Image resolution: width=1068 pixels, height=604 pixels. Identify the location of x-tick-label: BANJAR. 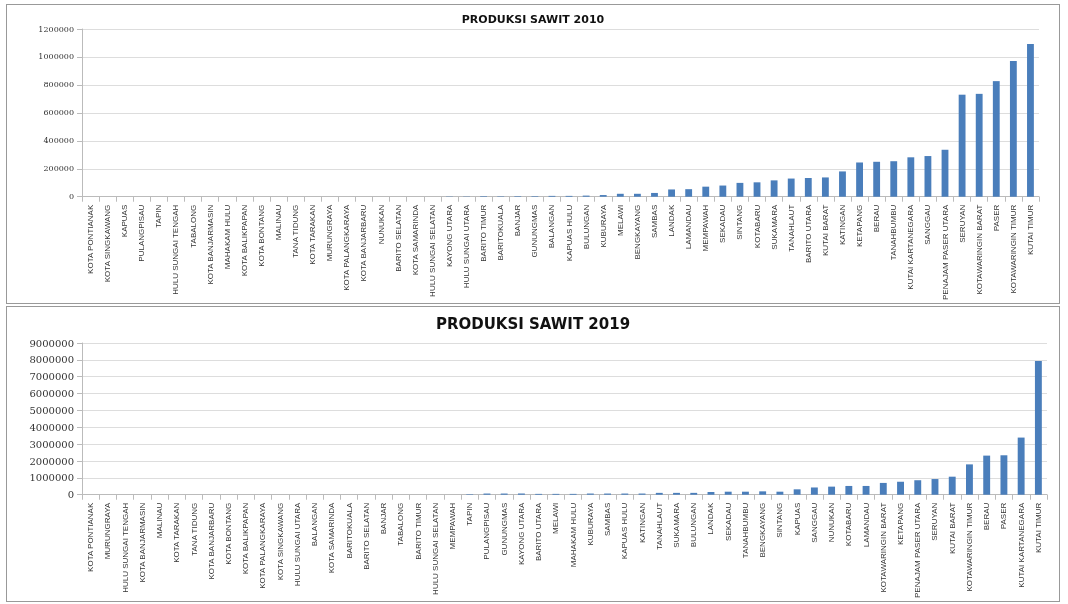
(384, 518).